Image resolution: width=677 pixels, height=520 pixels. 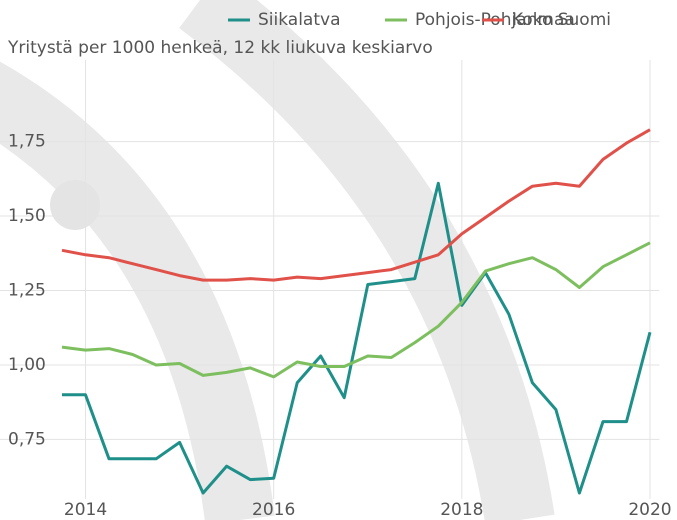 What do you see at coordinates (27, 291) in the screenshot?
I see `y-tick-label: 1,25` at bounding box center [27, 291].